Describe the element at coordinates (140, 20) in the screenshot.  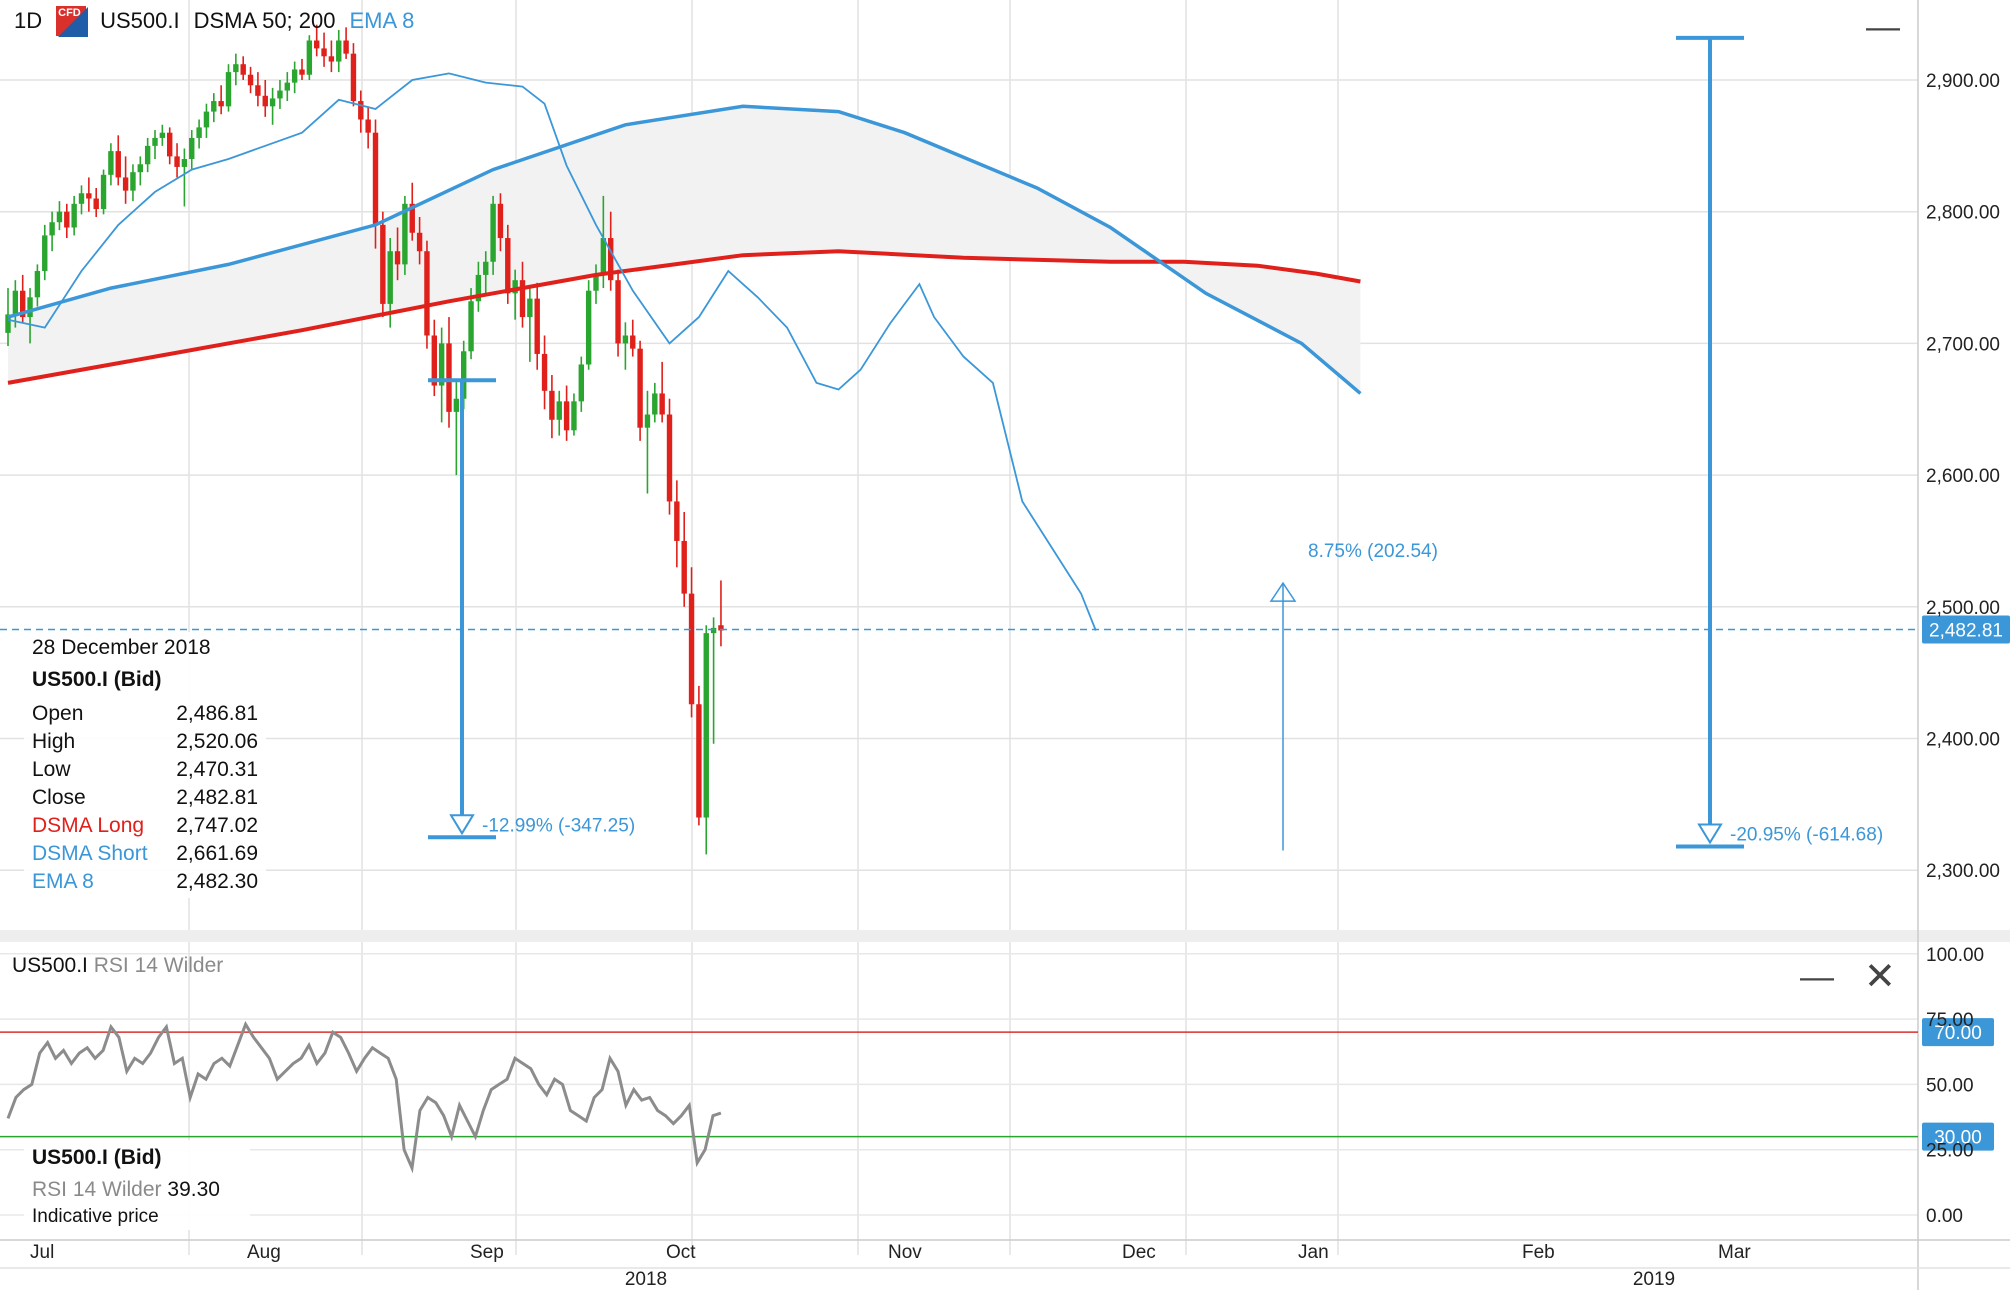
I see `symbol-label: US500.I` at that location.